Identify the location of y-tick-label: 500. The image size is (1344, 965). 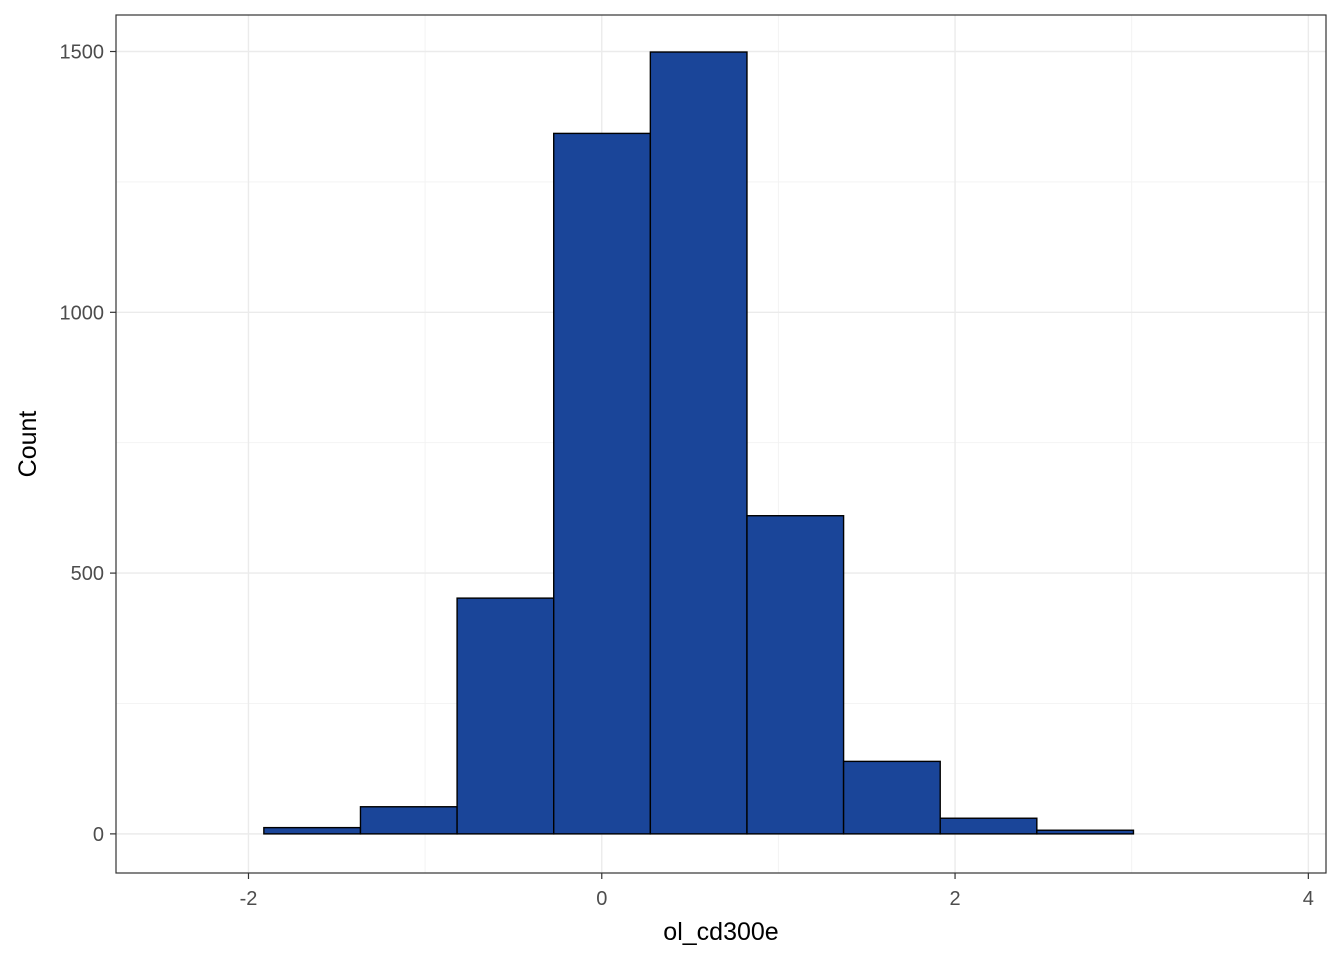
(87, 574).